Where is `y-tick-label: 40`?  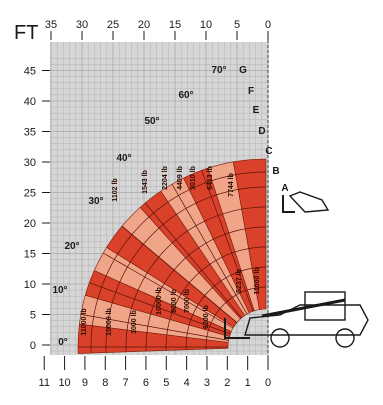 y-tick-label: 40 is located at coordinates (30, 102).